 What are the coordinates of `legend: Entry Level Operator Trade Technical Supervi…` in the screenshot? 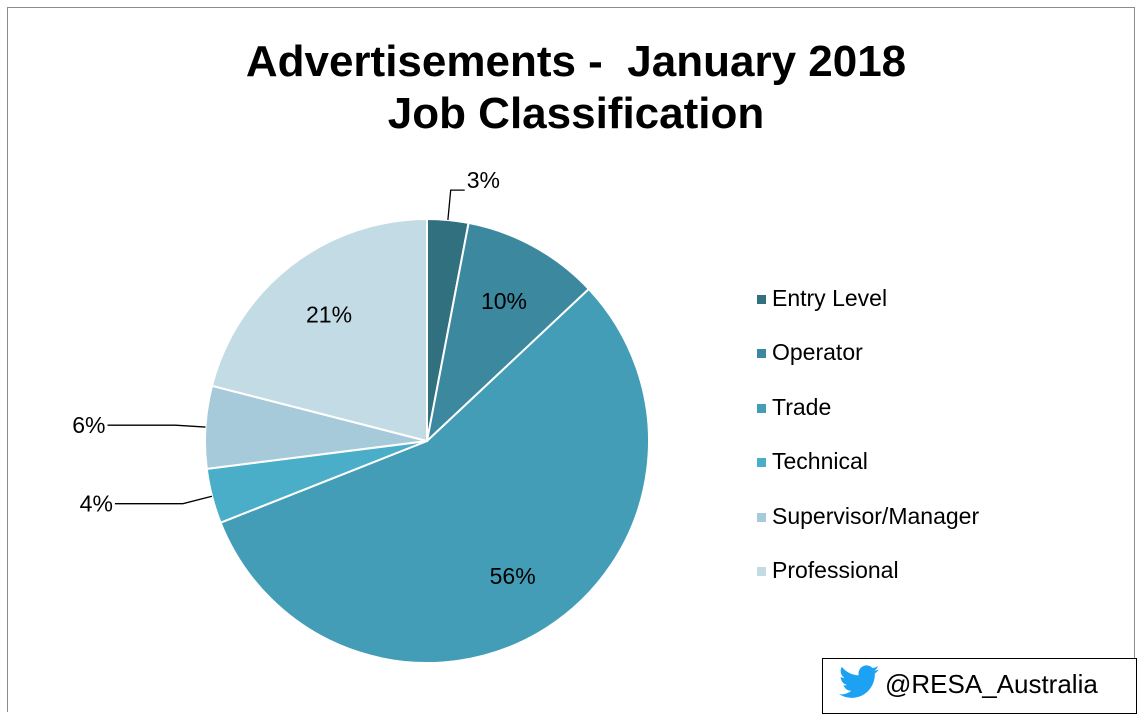 It's located at (868, 434).